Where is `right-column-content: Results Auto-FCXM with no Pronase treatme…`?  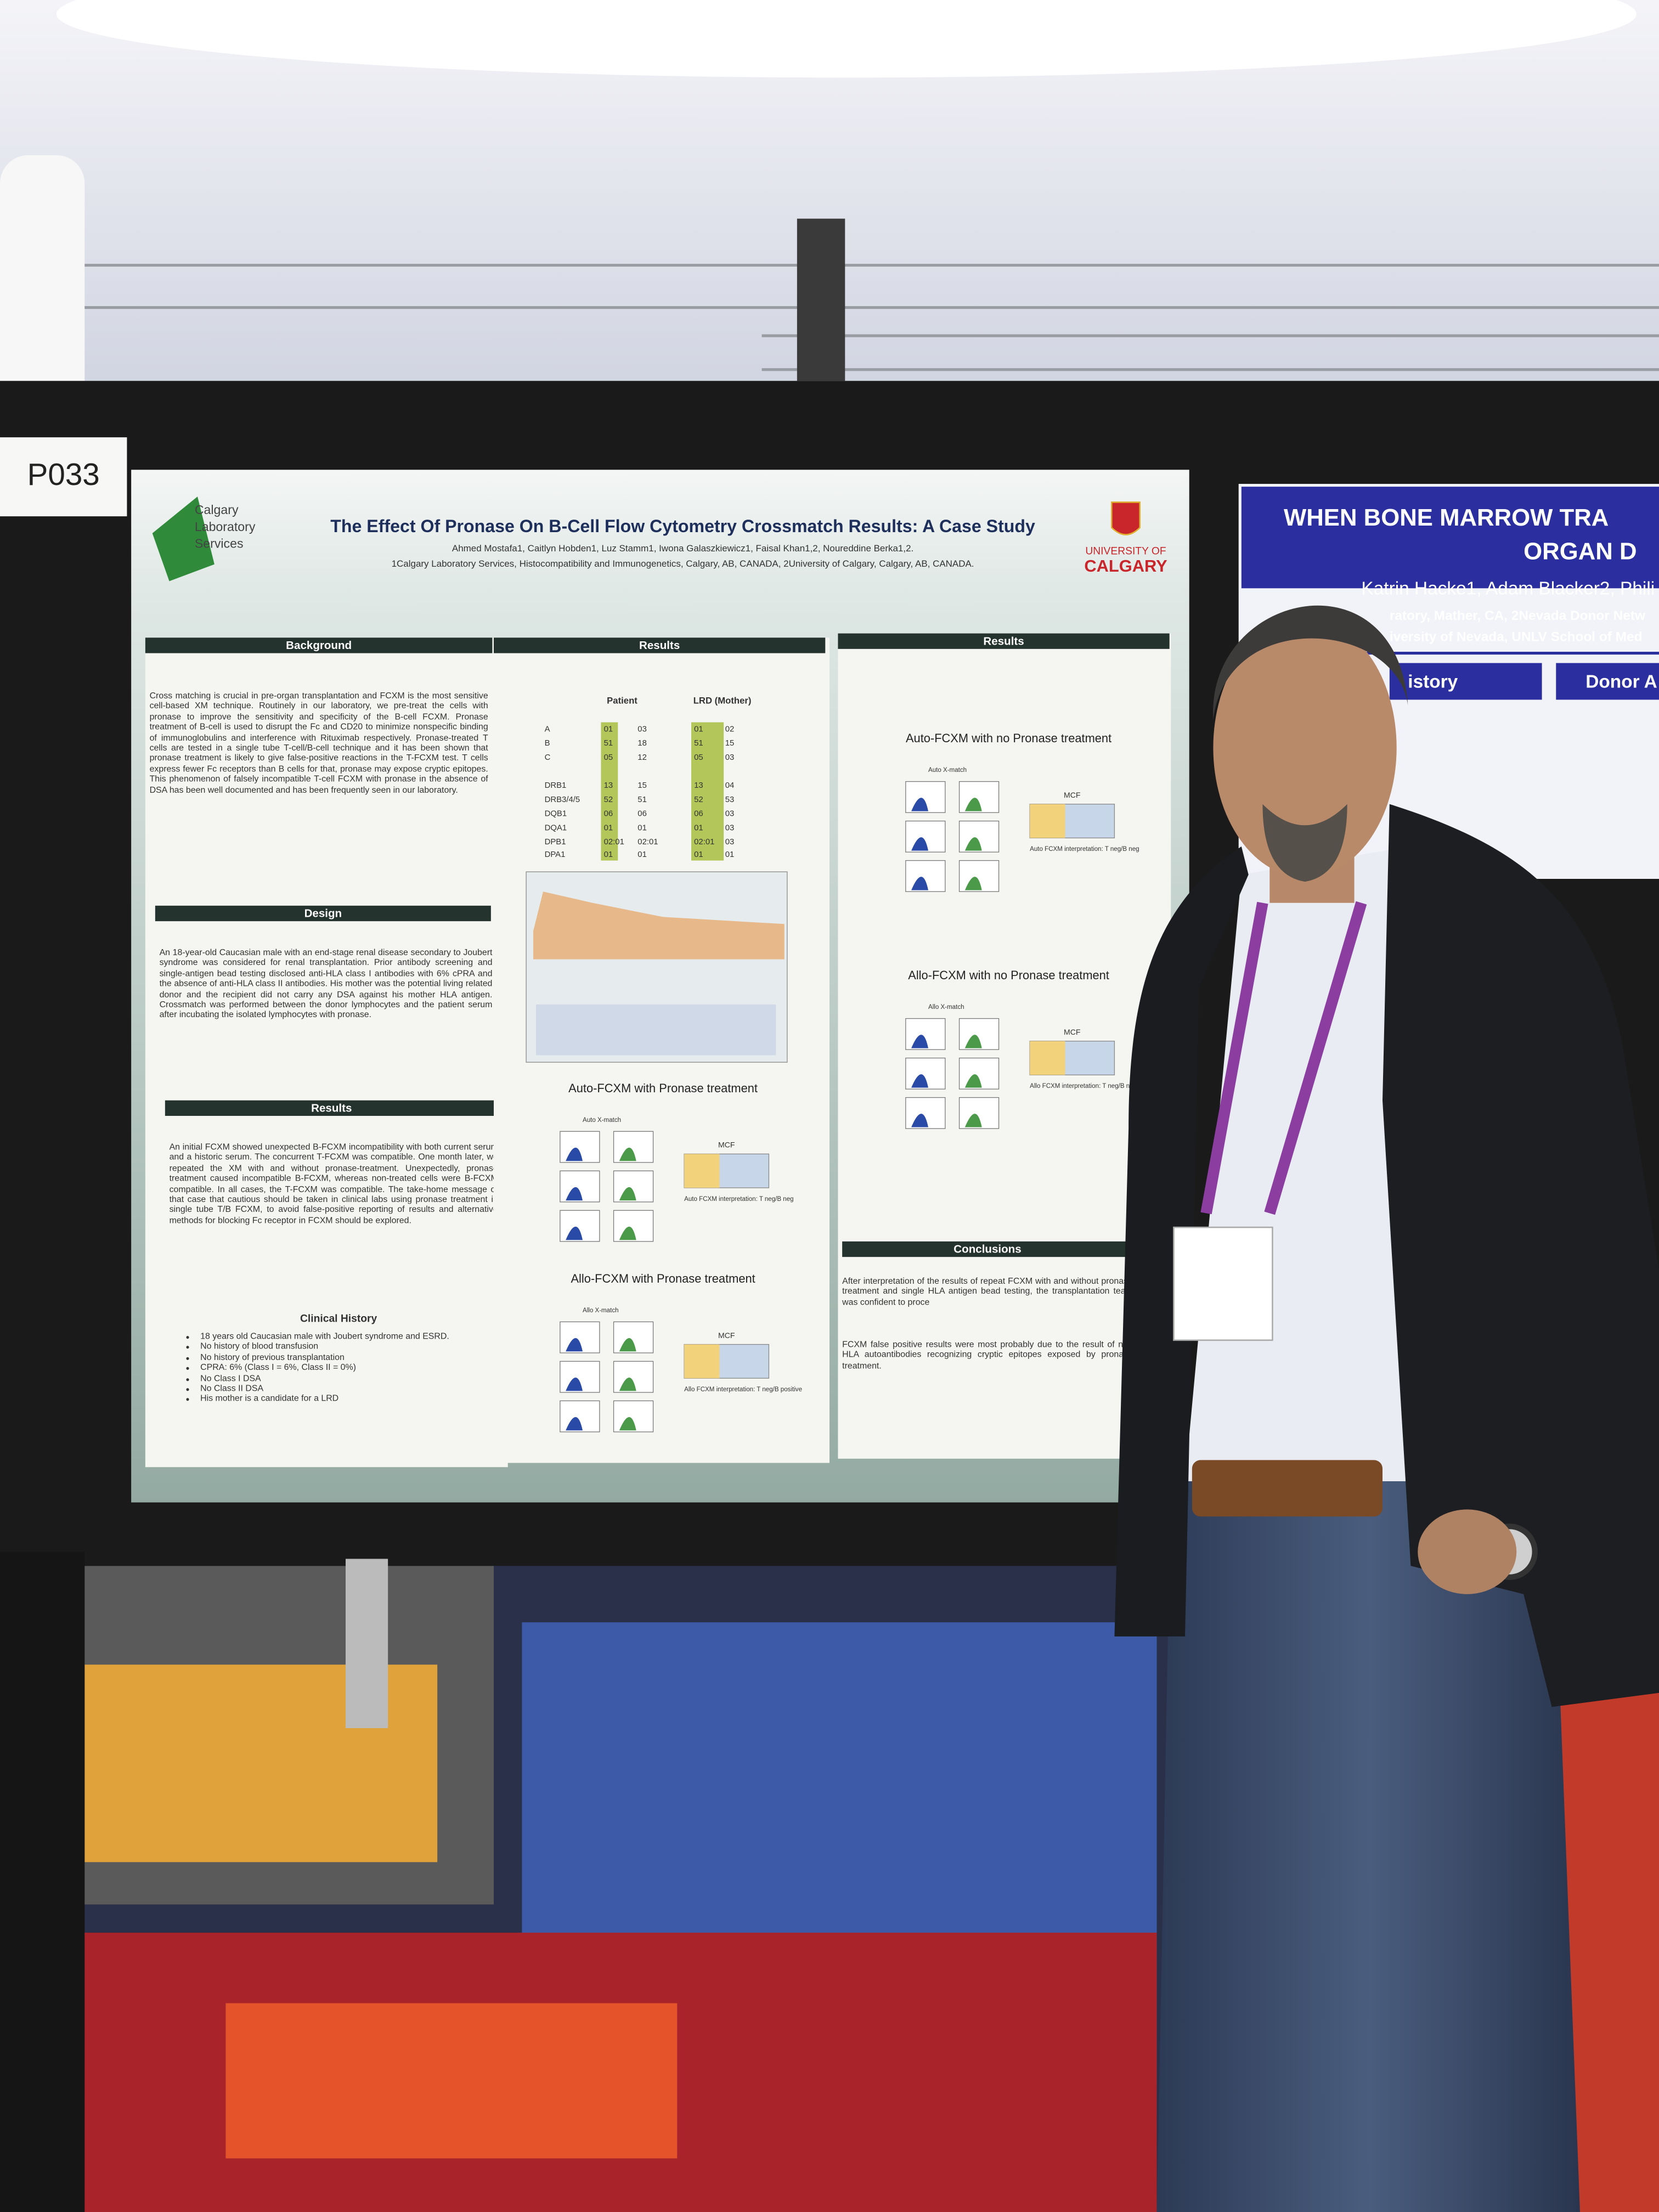 right-column-content: Results Auto-FCXM with no Pronase treatme… is located at coordinates (1004, 1002).